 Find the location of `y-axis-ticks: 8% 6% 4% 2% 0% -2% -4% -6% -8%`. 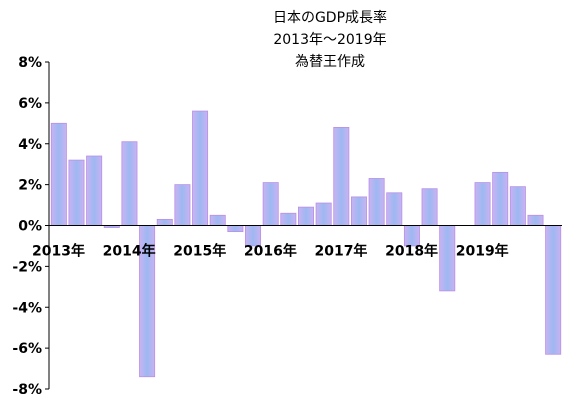

y-axis-ticks: 8% 6% 4% 2% 0% -2% -4% -6% -8% is located at coordinates (30, 226).